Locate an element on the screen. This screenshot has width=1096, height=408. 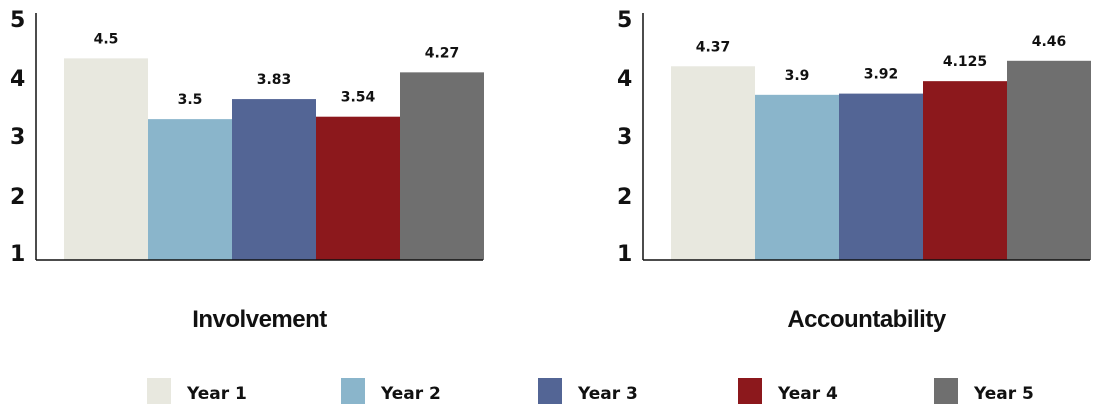
data-label: 3.83 is located at coordinates (274, 80).